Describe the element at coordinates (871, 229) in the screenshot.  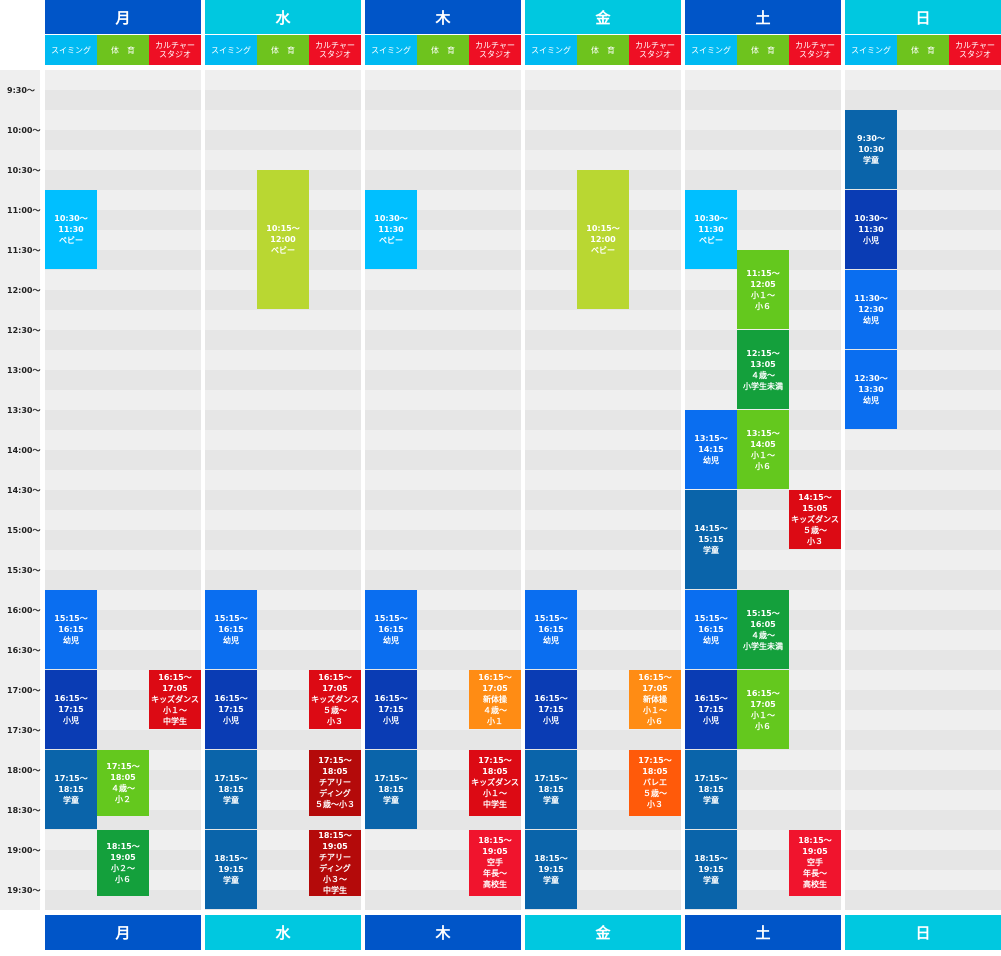
I see `class-block: 10:30〜 11:30 小児` at that location.